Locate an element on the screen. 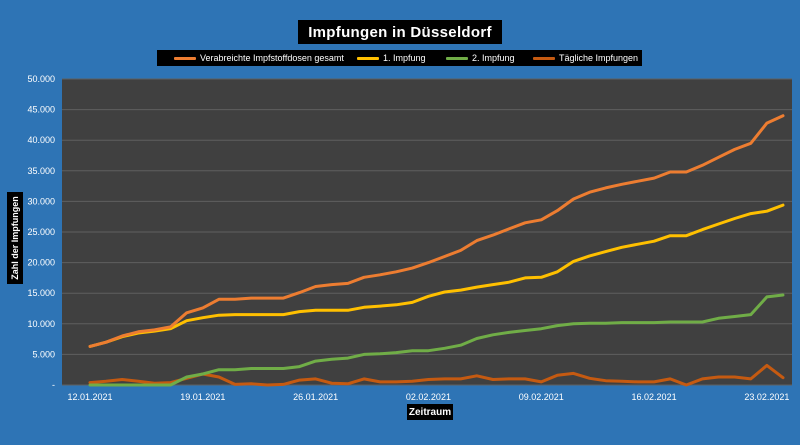 The image size is (800, 445). legend-swatch-total is located at coordinates (185, 58).